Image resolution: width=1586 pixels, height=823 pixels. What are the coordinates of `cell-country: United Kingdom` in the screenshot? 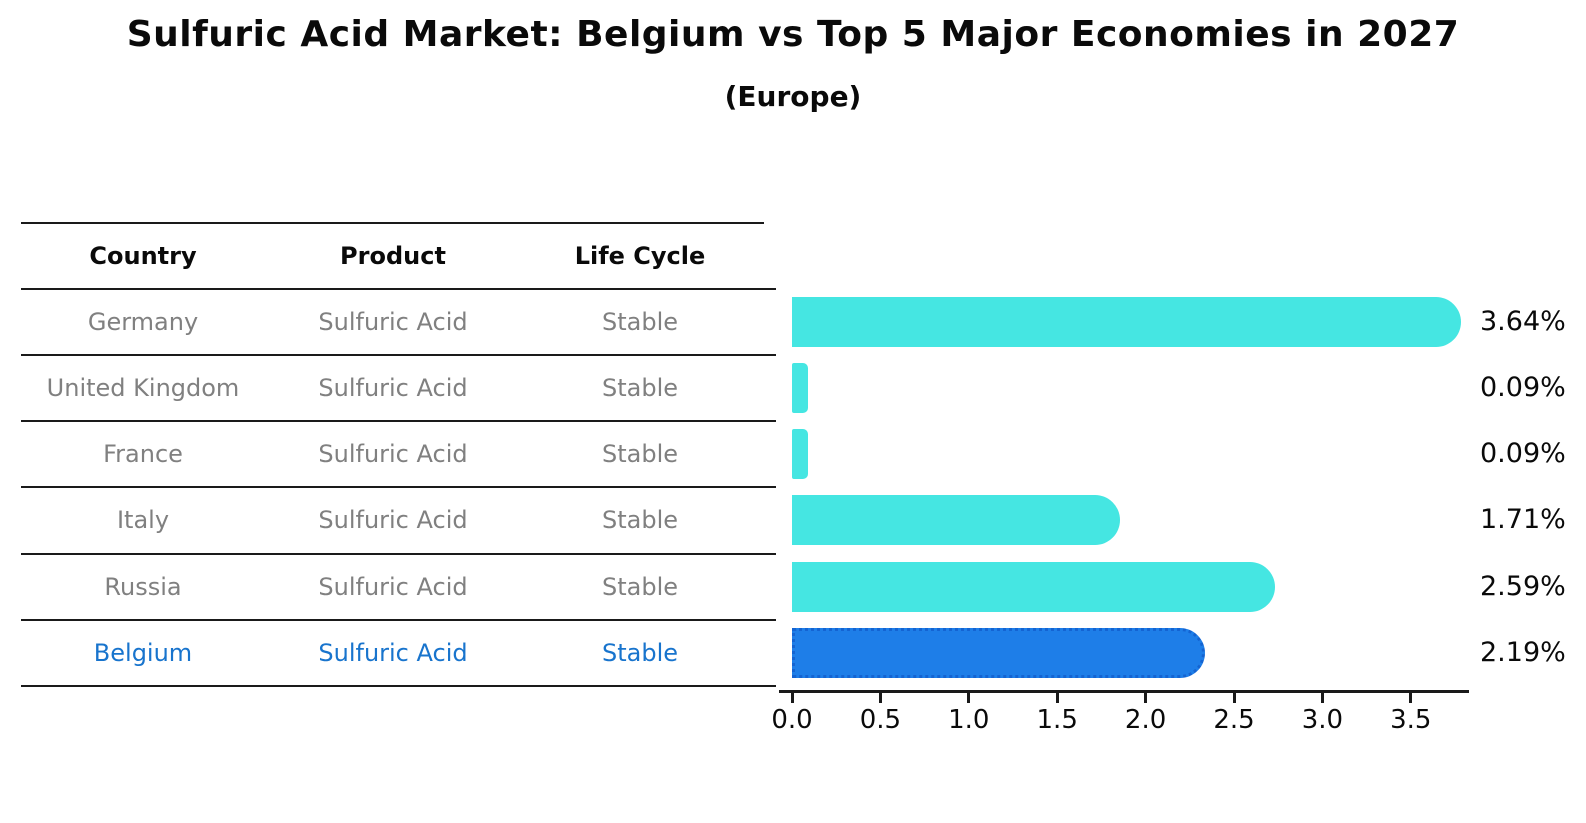 It's located at (143, 388).